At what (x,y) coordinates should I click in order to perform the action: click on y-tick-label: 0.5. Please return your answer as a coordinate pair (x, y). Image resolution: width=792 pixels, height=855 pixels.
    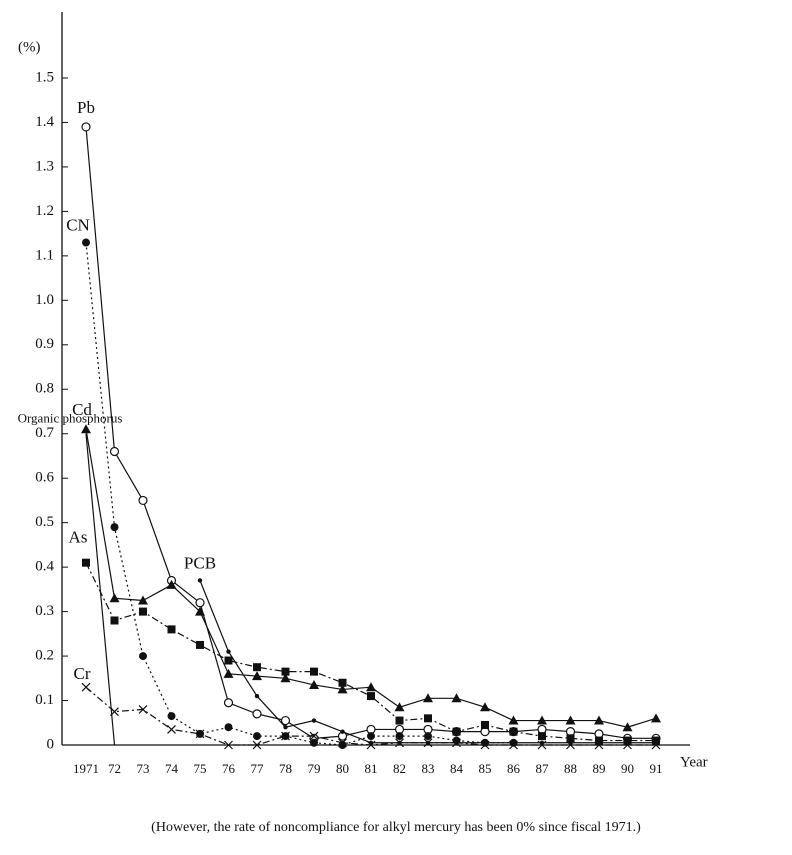
    Looking at the image, I should click on (44, 522).